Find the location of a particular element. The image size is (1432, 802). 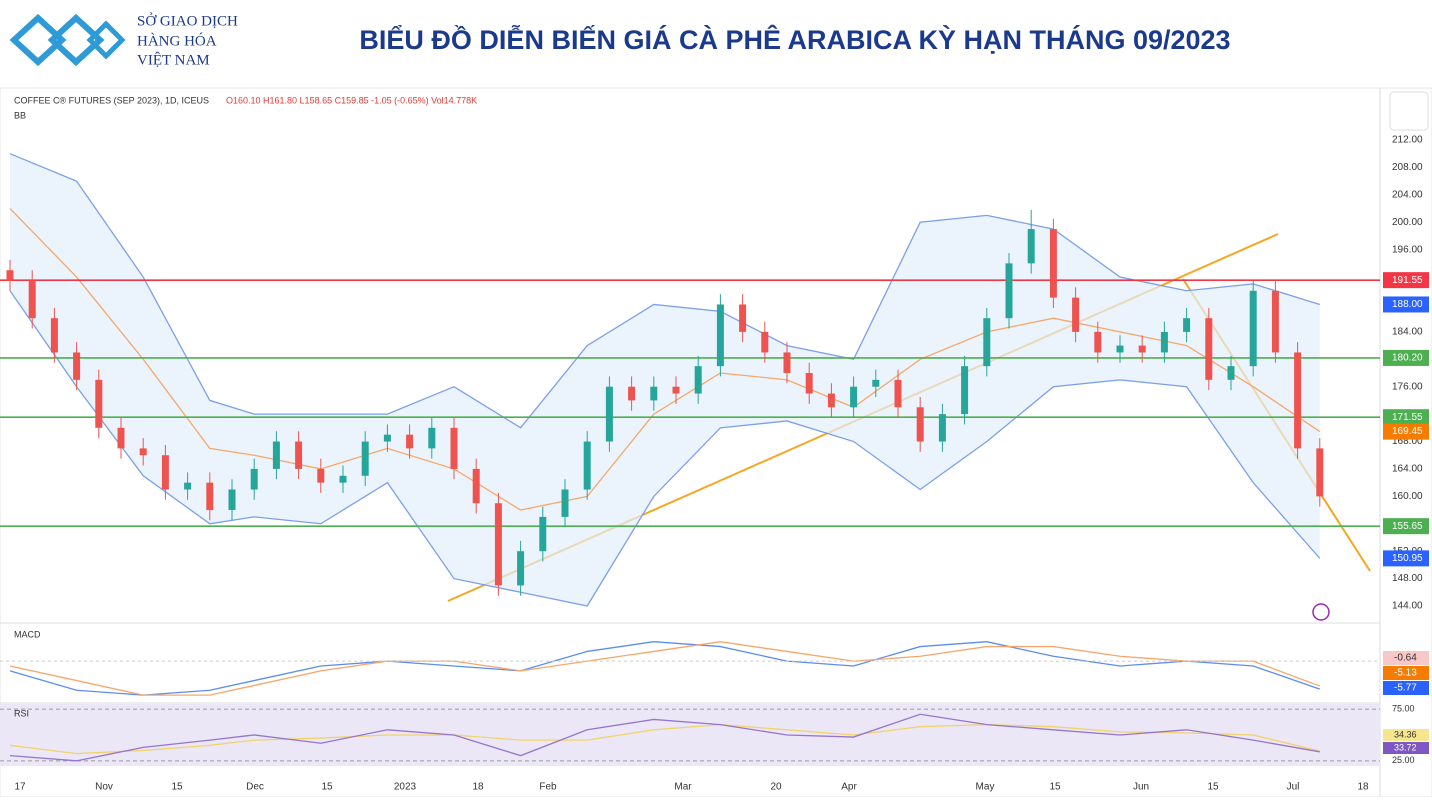

indicator-label: RSI is located at coordinates (21, 713).